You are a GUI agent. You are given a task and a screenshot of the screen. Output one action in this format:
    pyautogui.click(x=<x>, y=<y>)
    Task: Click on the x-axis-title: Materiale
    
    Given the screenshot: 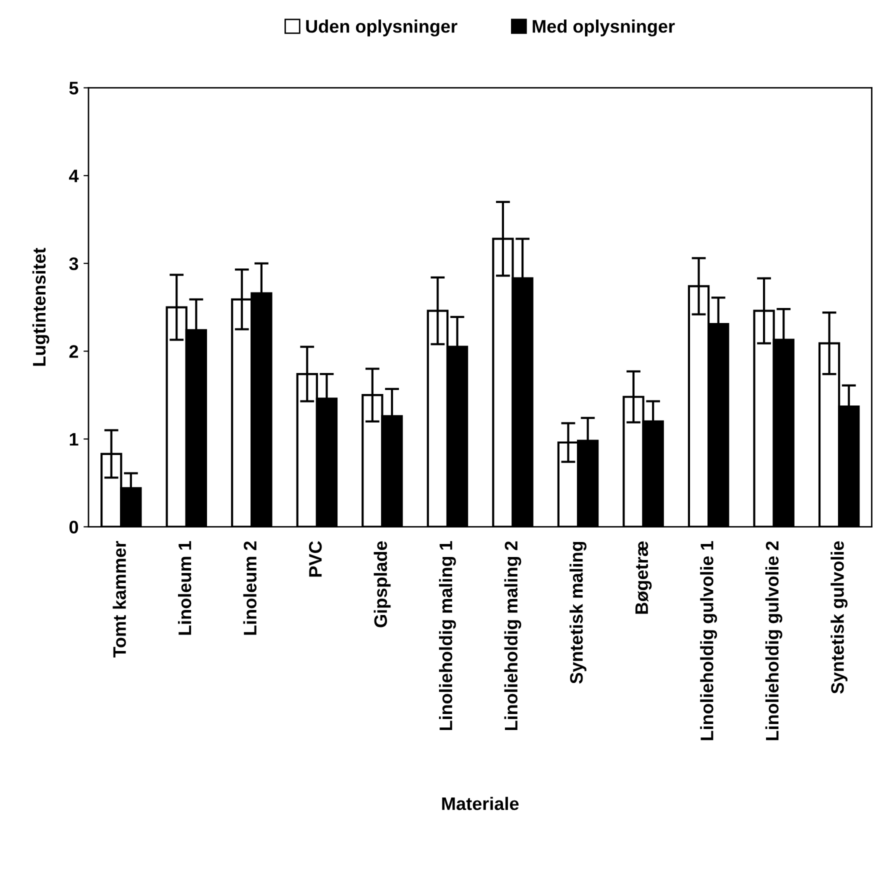 What is the action you would take?
    pyautogui.click(x=480, y=803)
    